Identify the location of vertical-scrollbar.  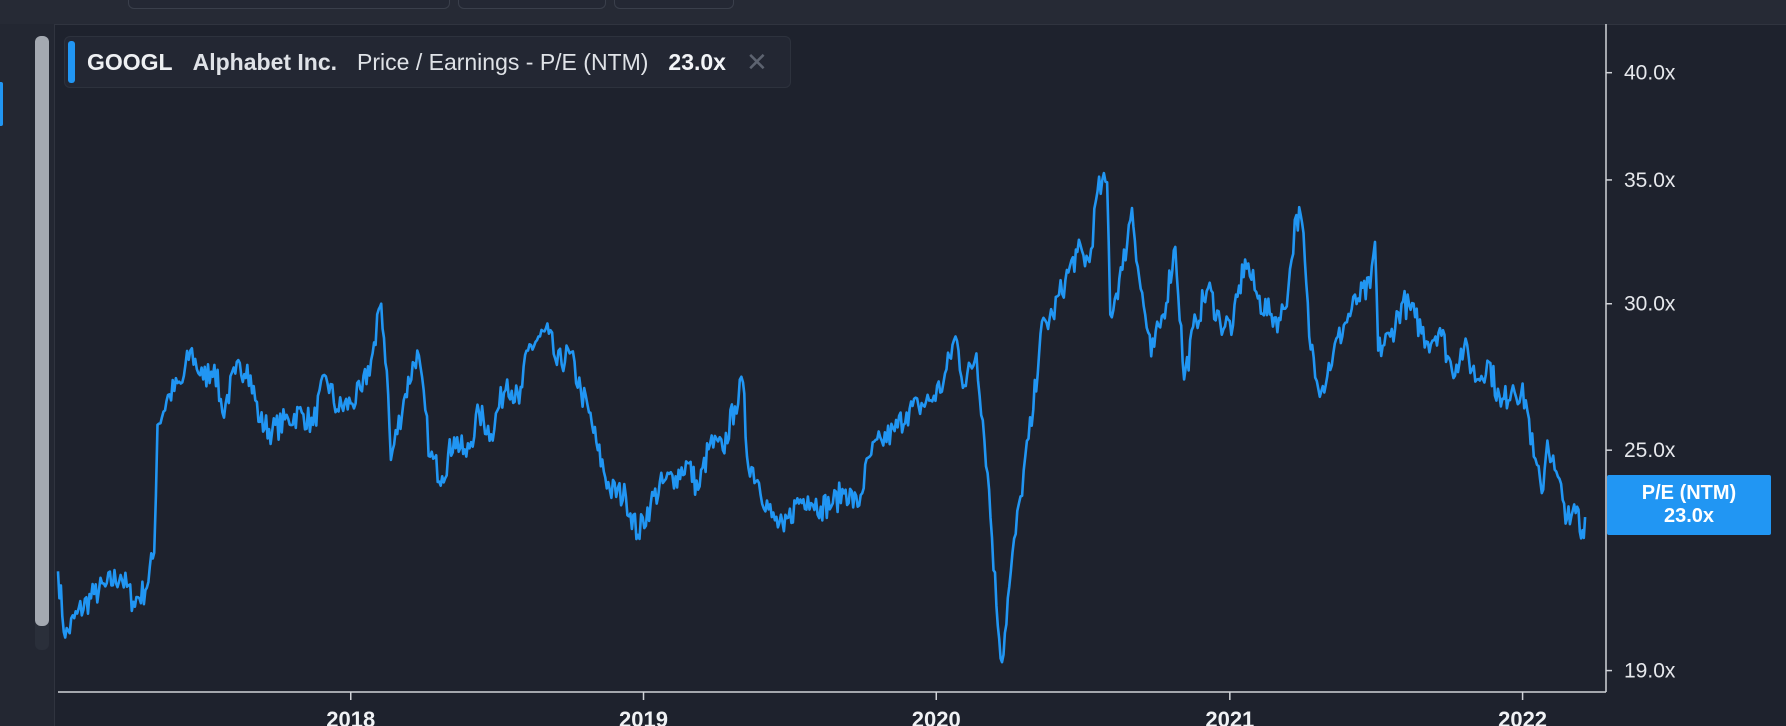
(42, 343).